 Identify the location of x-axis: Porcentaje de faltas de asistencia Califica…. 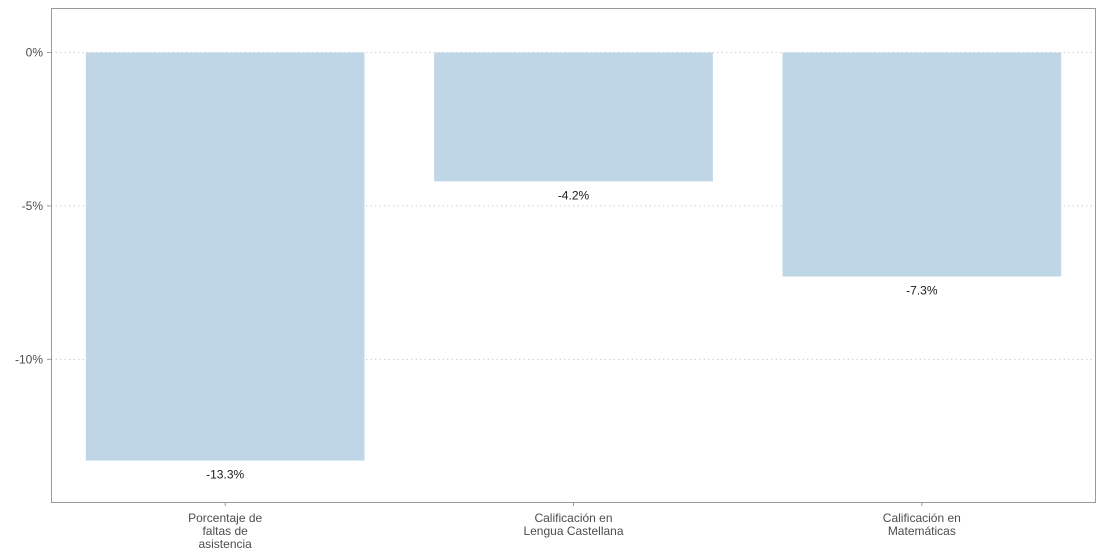
(574, 526).